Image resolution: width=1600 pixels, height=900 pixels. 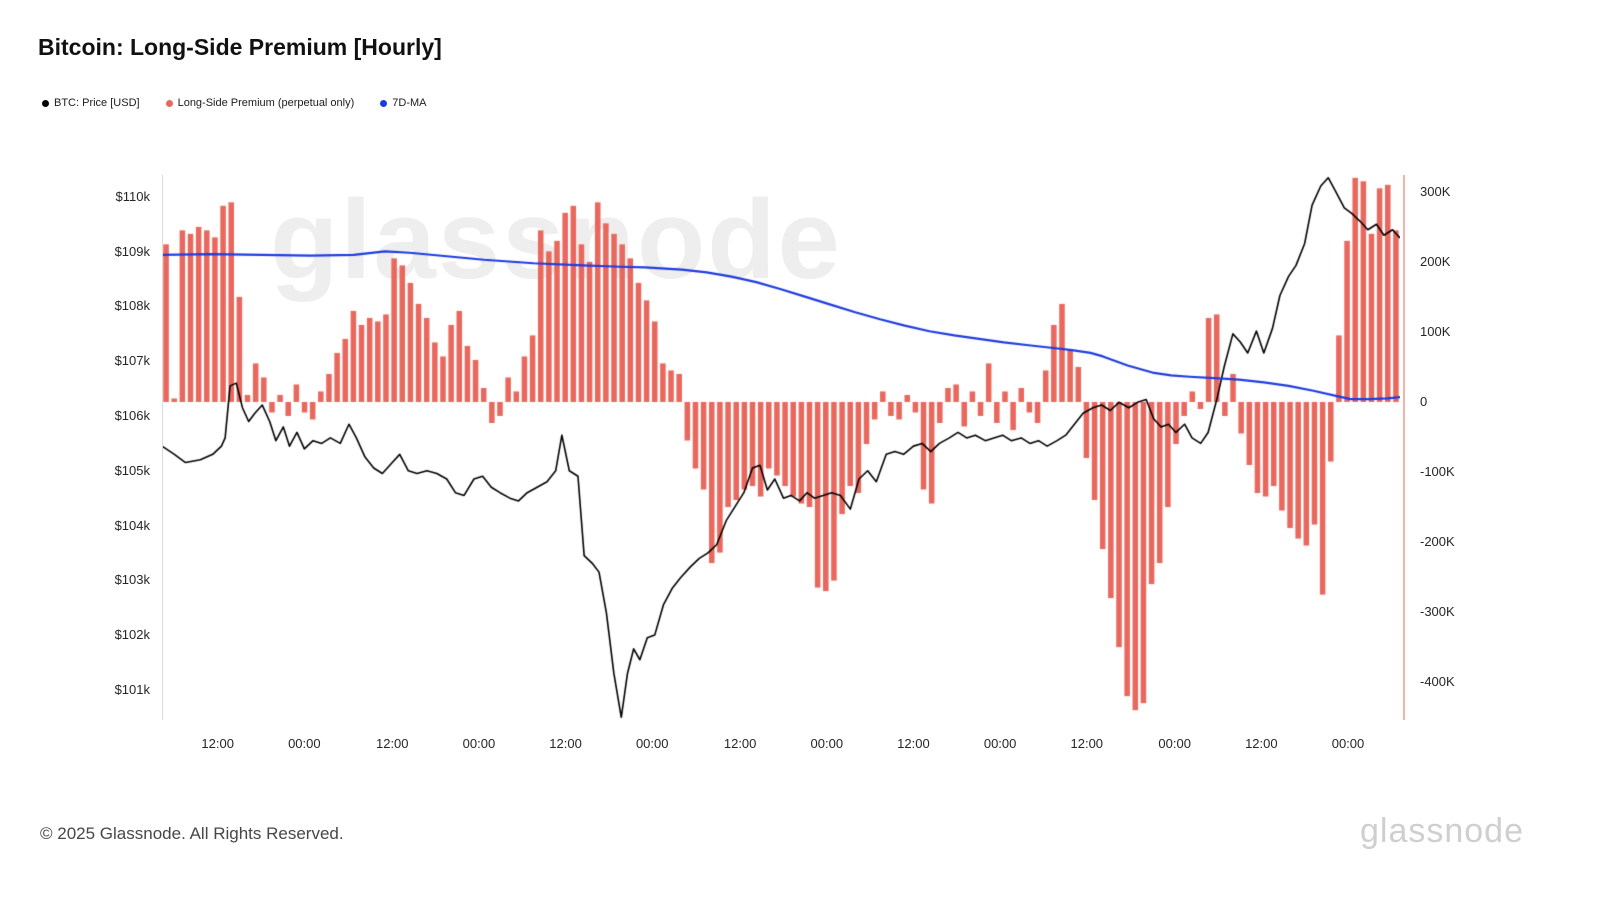 I want to click on left-axis-tick: $104k, so click(x=132, y=525).